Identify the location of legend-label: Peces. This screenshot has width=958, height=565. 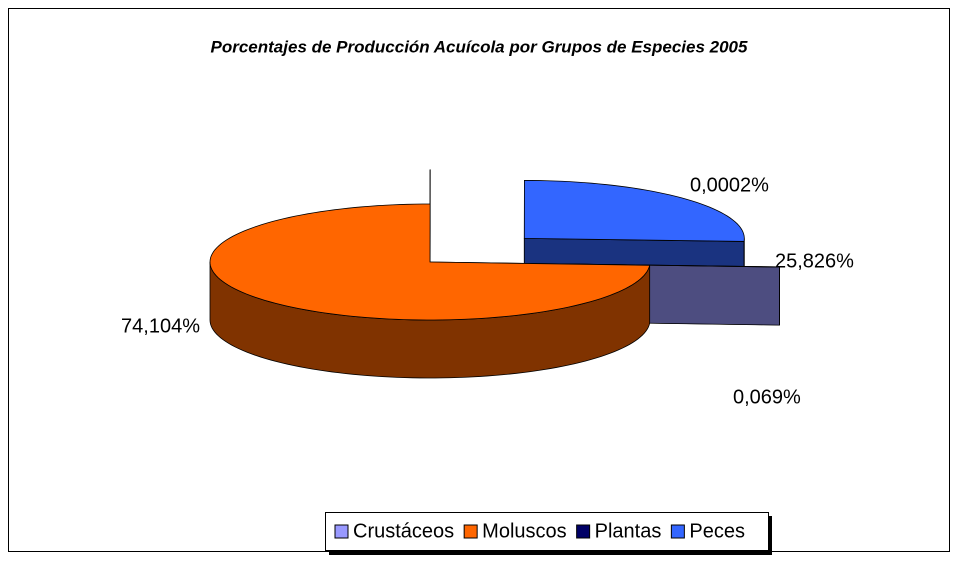
(717, 531).